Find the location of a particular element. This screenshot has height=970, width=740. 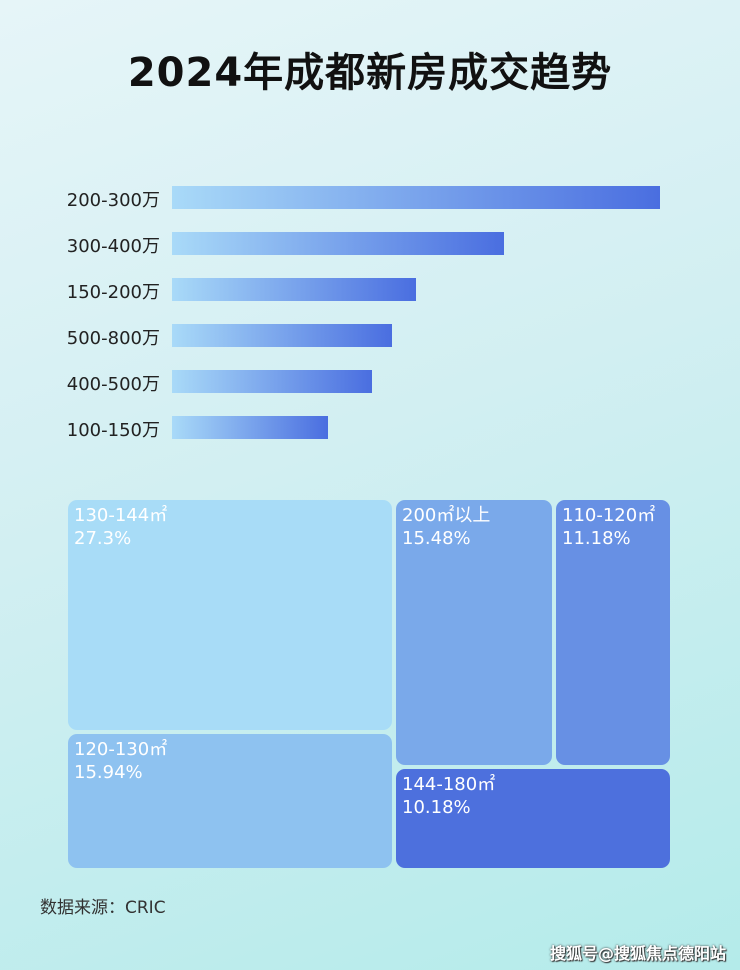

tile-value: 15.94% is located at coordinates (108, 772).